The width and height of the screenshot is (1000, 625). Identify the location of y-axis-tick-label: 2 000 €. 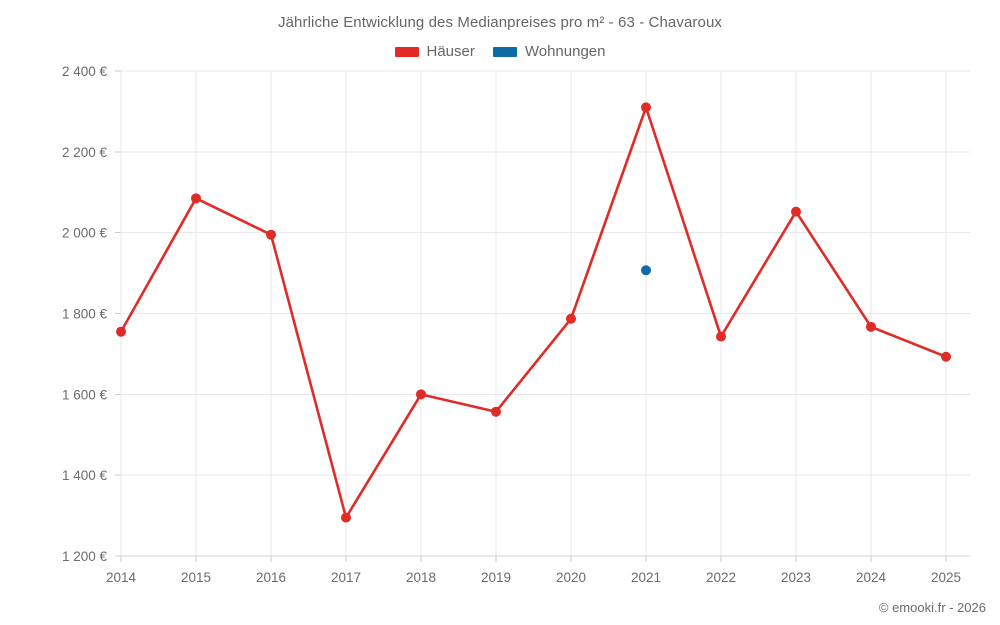
(85, 233).